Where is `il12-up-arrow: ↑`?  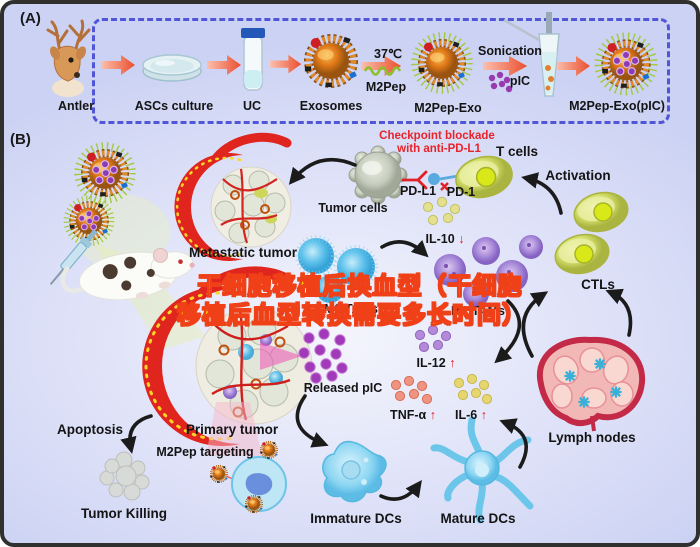
il12-up-arrow: ↑ is located at coordinates (452, 363).